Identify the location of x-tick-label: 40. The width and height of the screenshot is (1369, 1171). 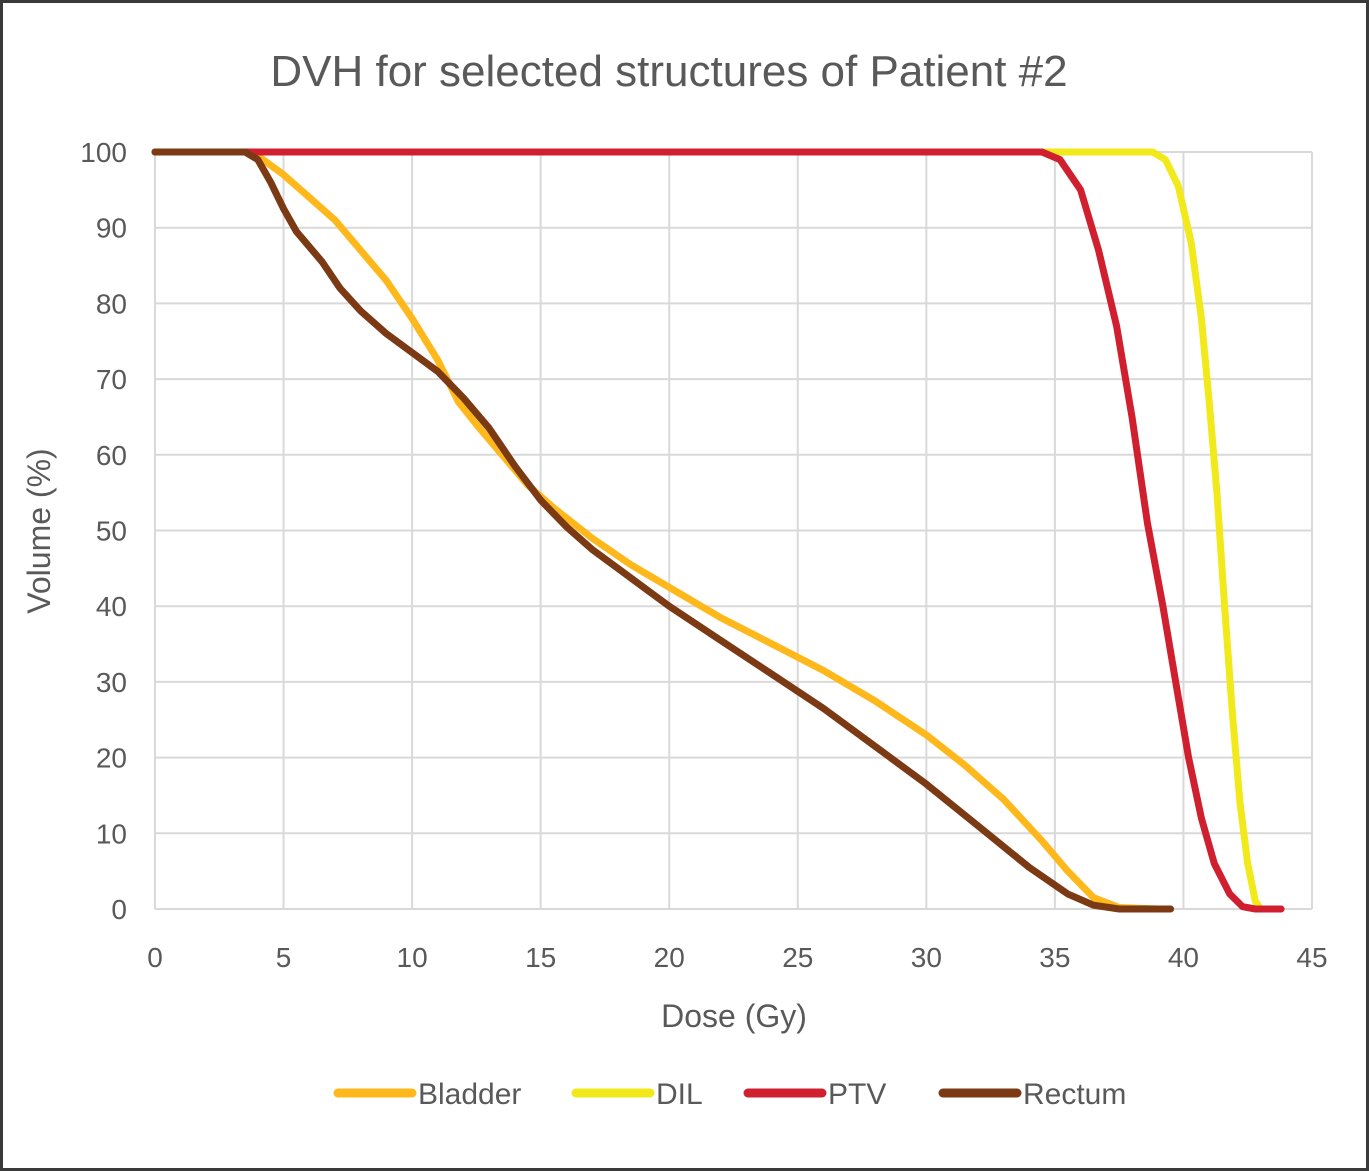
(1183, 957).